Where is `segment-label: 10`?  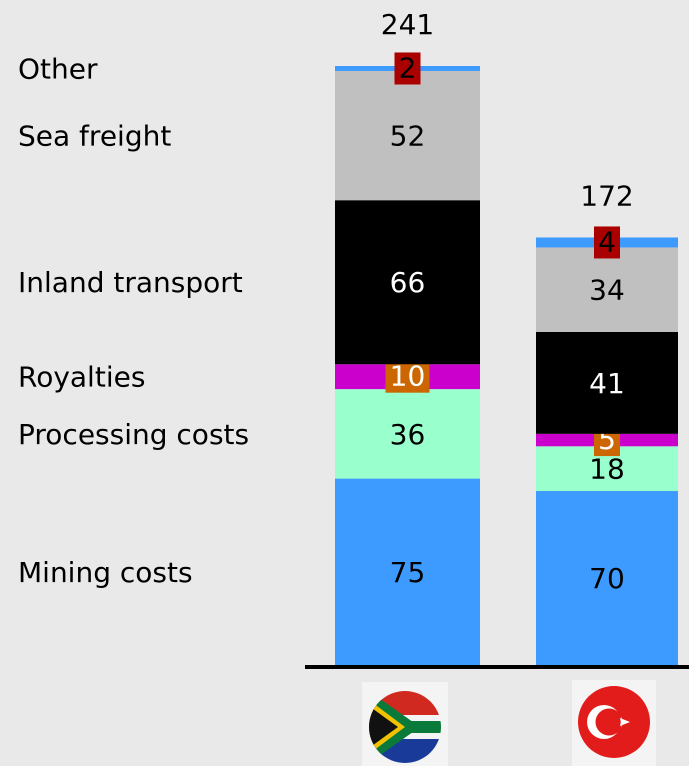 segment-label: 10 is located at coordinates (408, 376).